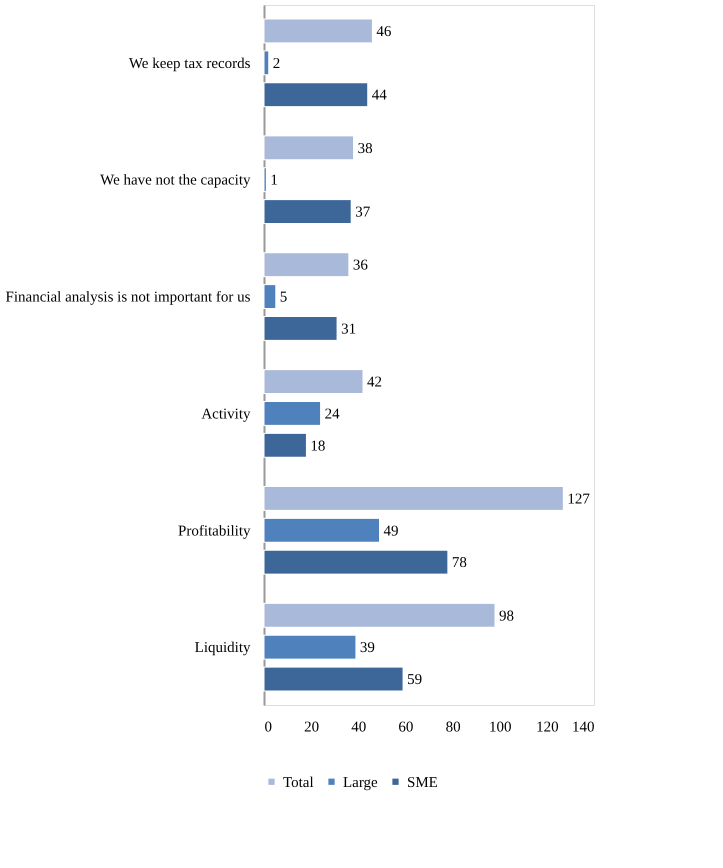  Describe the element at coordinates (175, 180) in the screenshot. I see `y-tick-label: We have not the capacity` at that location.